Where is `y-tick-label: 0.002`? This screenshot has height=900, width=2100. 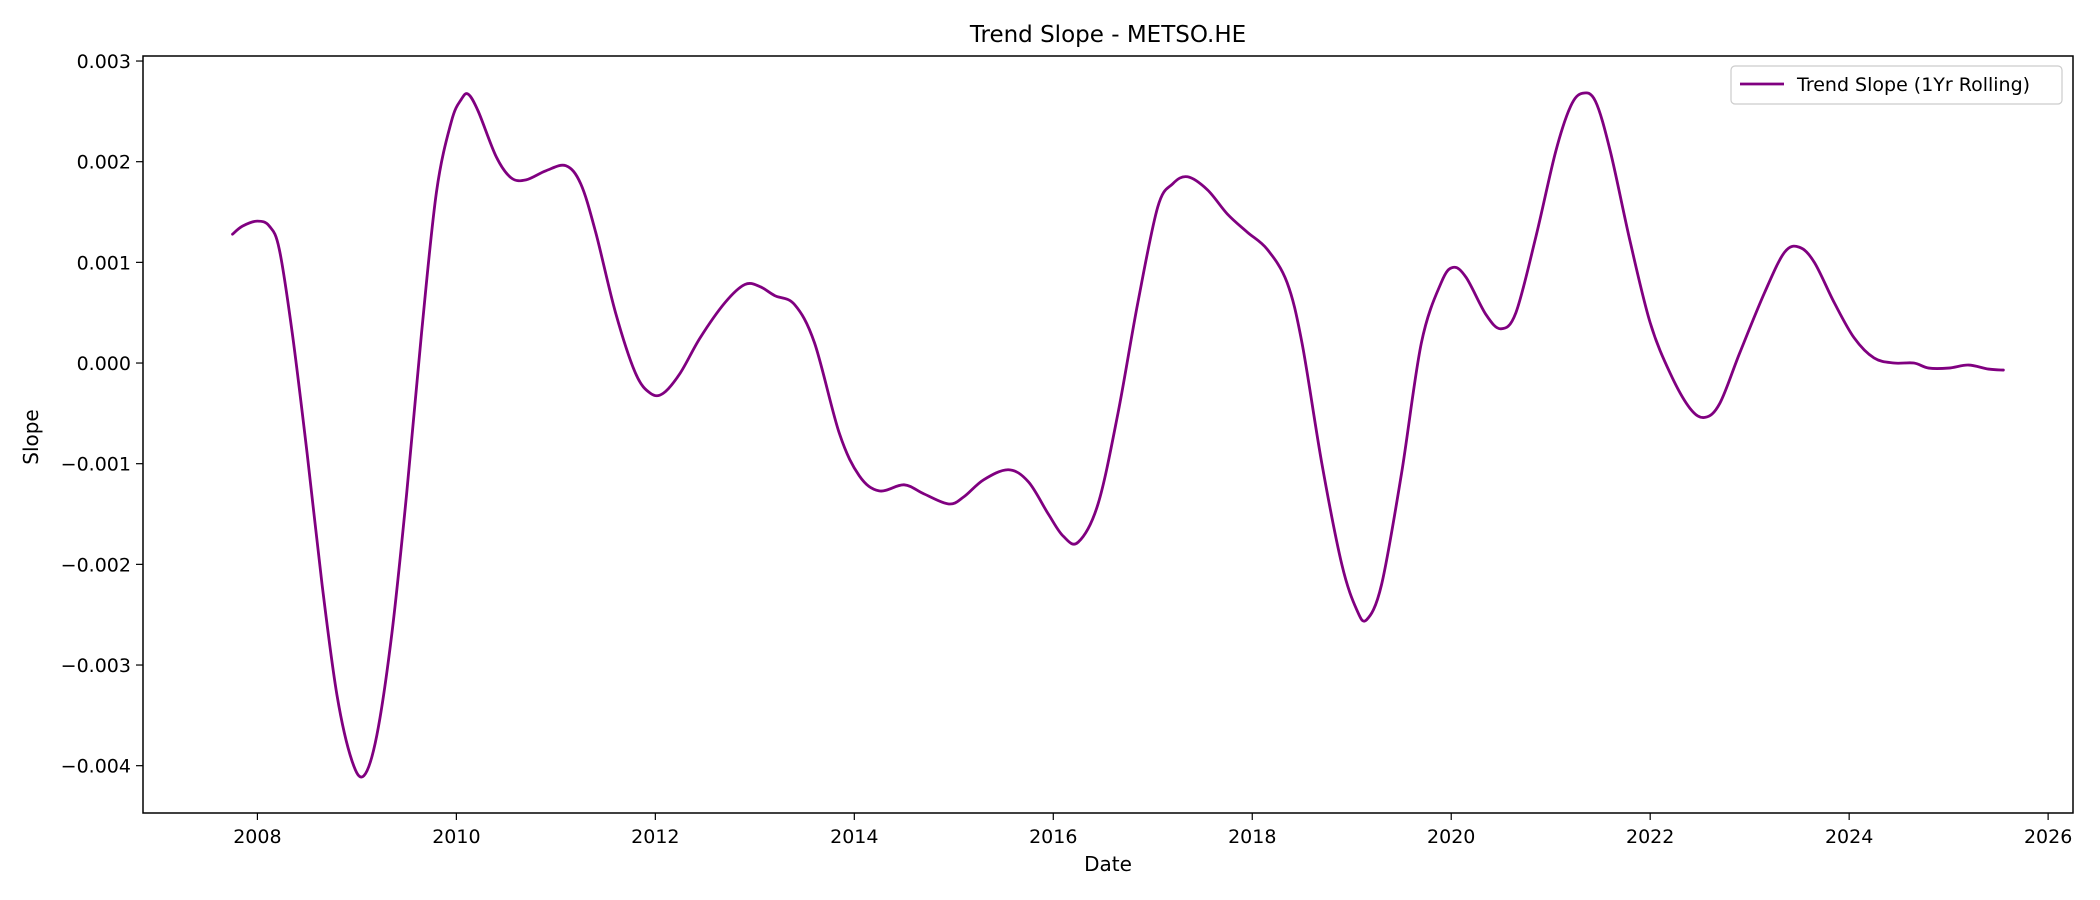
y-tick-label: 0.002 is located at coordinates (104, 163).